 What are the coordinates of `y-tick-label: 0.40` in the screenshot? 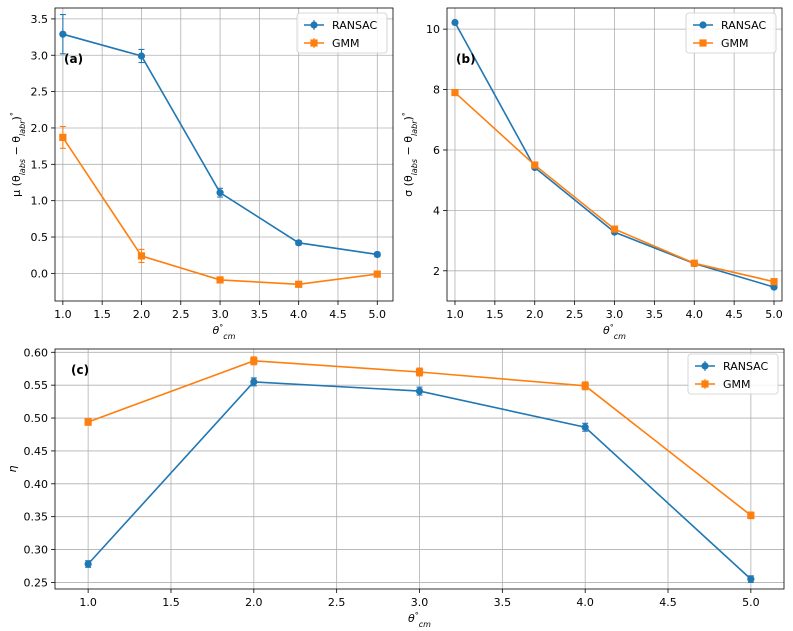 It's located at (36, 484).